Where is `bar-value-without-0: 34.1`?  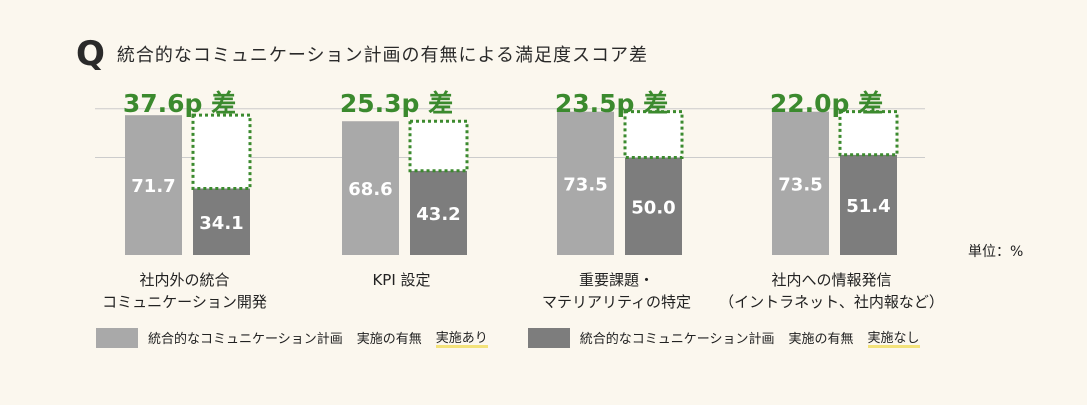 bar-value-without-0: 34.1 is located at coordinates (221, 223).